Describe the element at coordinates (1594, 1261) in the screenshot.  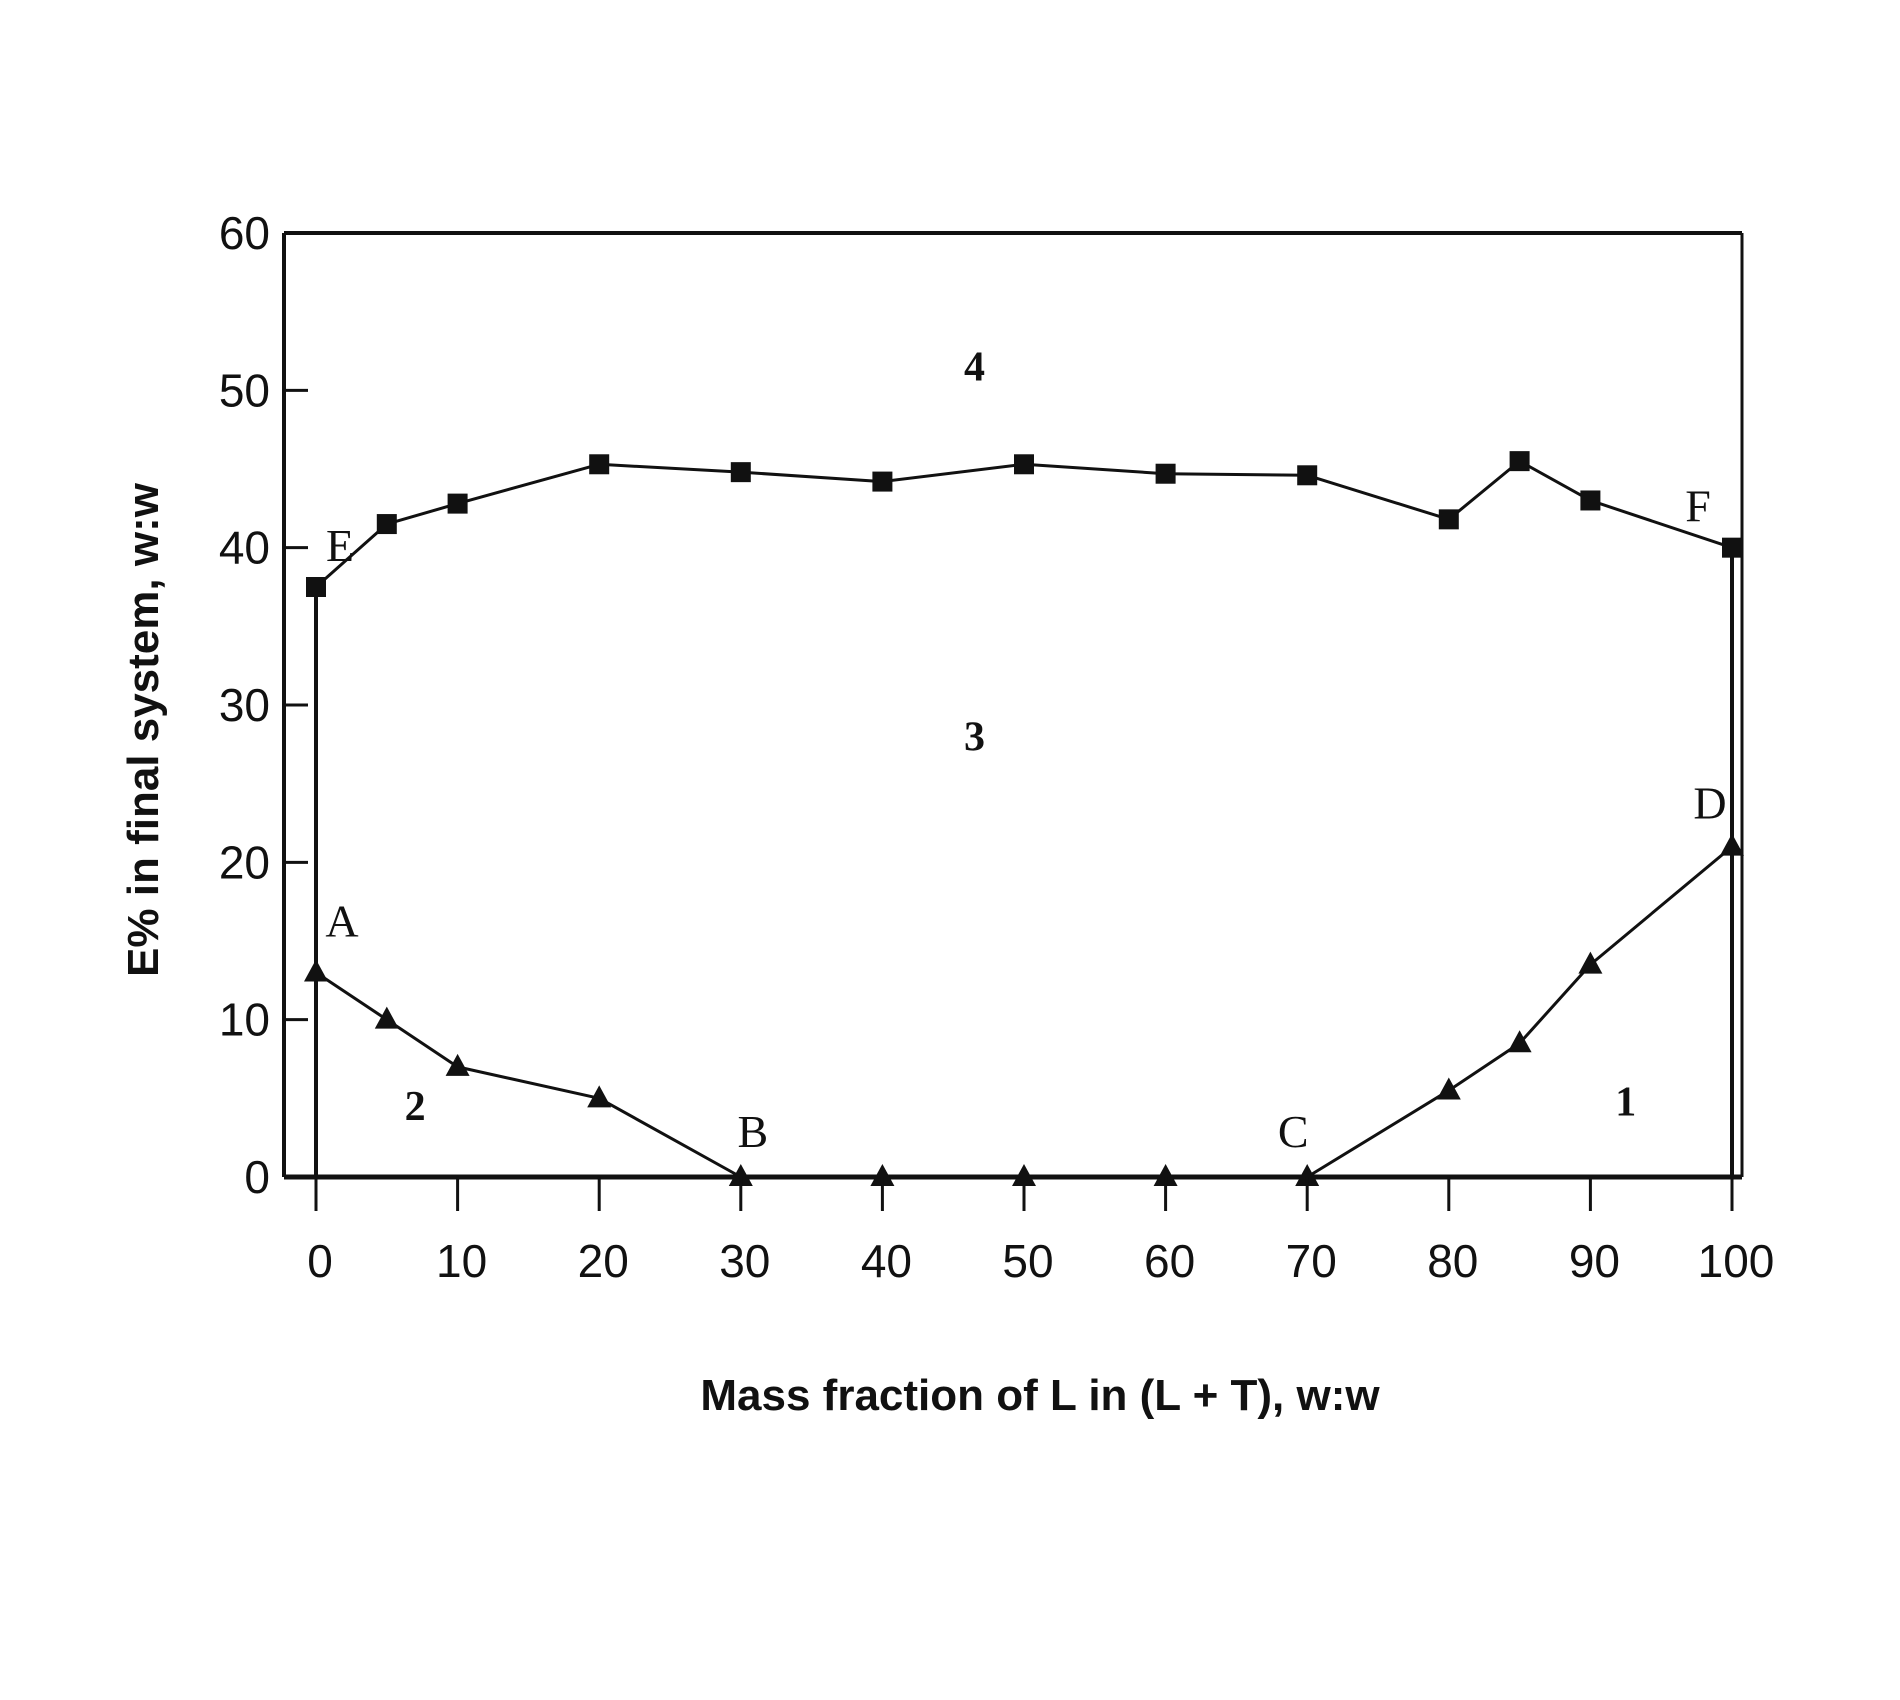
I see `x-tick-label: 90` at that location.